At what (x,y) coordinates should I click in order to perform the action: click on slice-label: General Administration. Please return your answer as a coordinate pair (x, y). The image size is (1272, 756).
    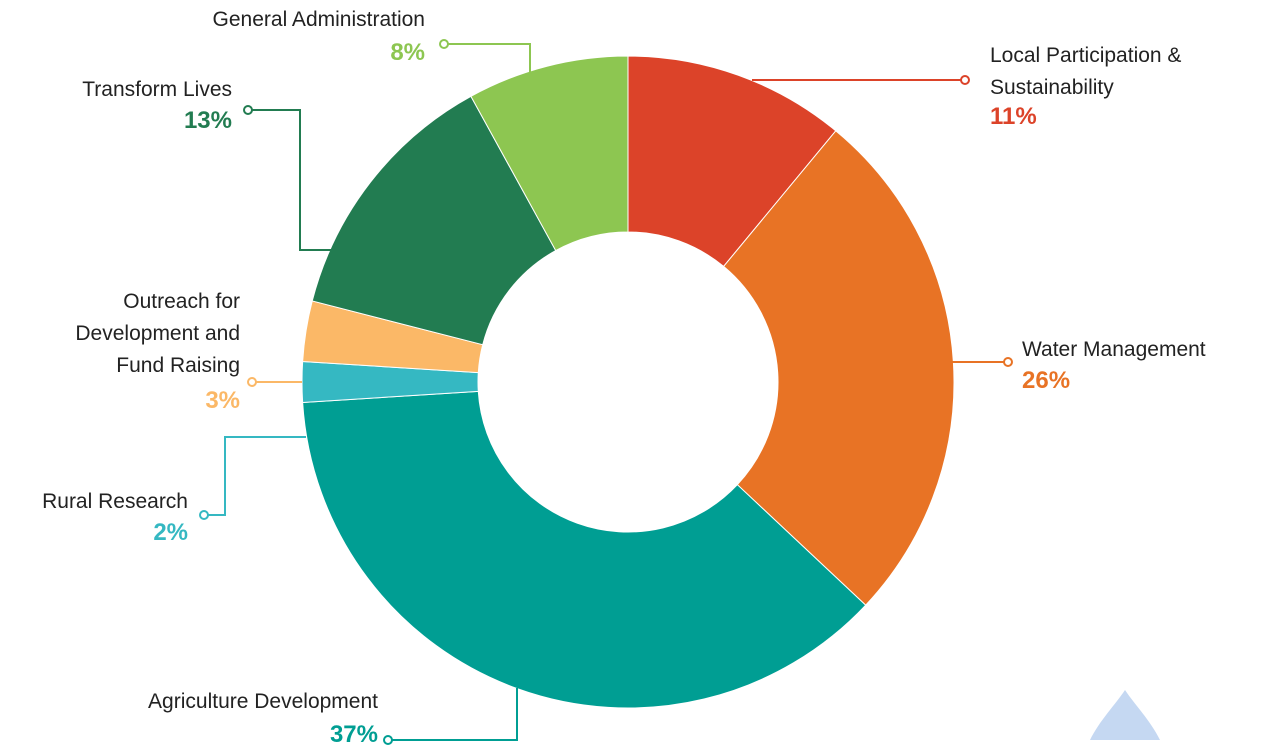
    Looking at the image, I should click on (318, 19).